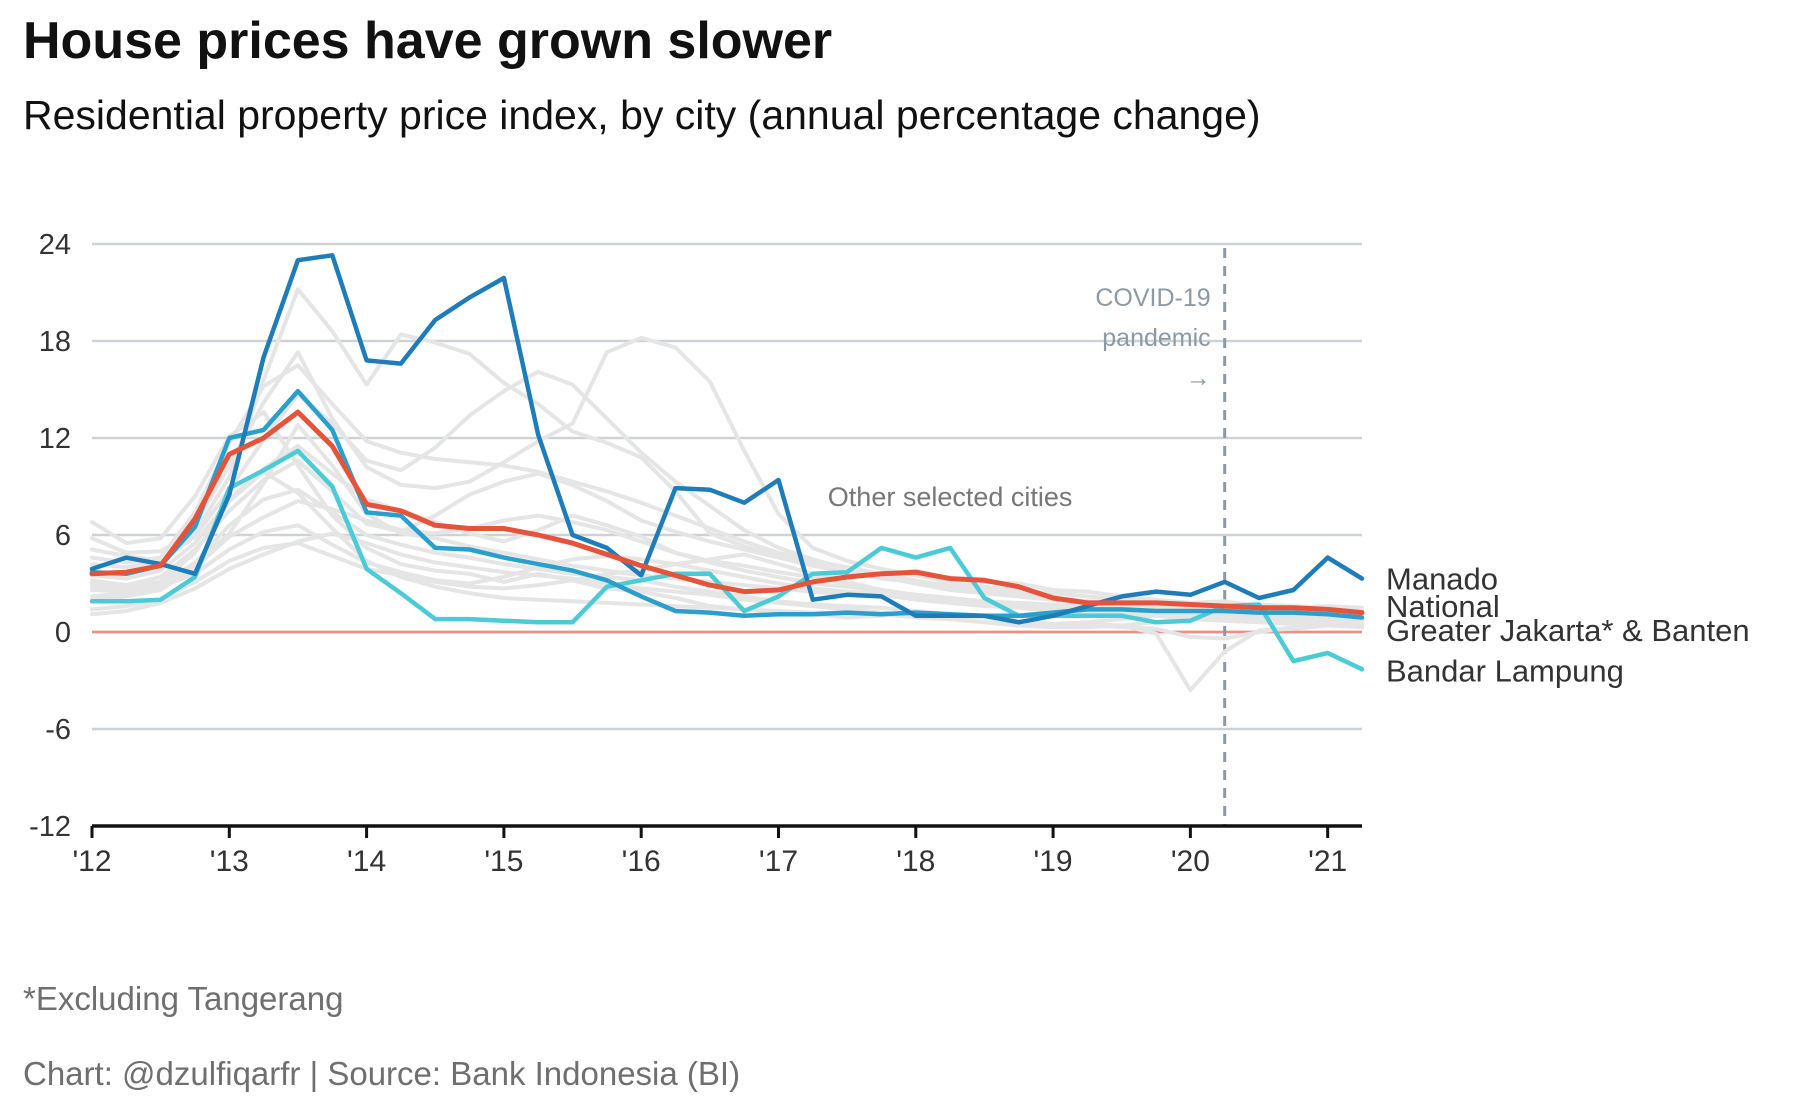  I want to click on series-line-bandar-lampung, so click(727, 560).